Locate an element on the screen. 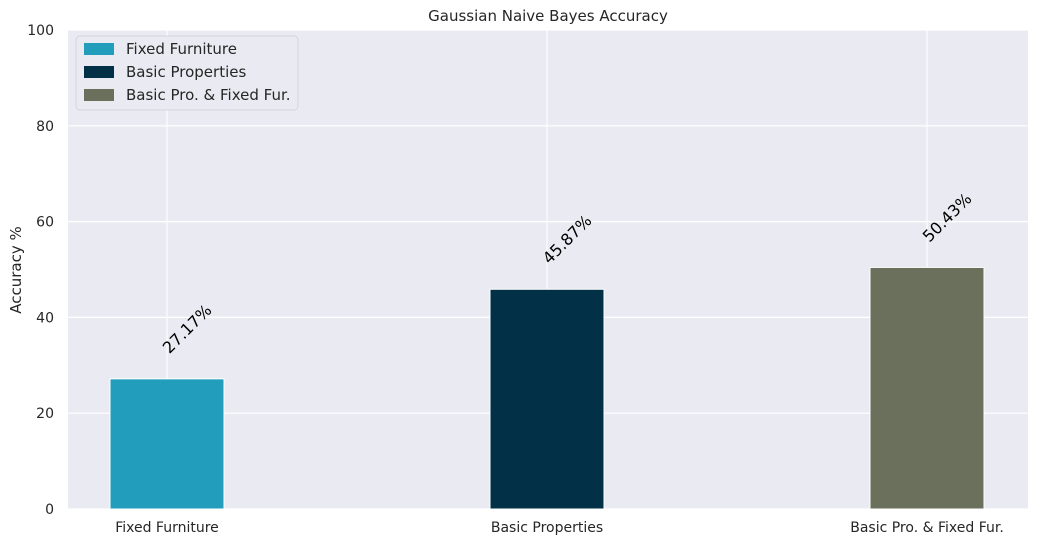 The height and width of the screenshot is (545, 1037). chart-title: Gaussian Naive Bayes Accuracy is located at coordinates (548, 16).